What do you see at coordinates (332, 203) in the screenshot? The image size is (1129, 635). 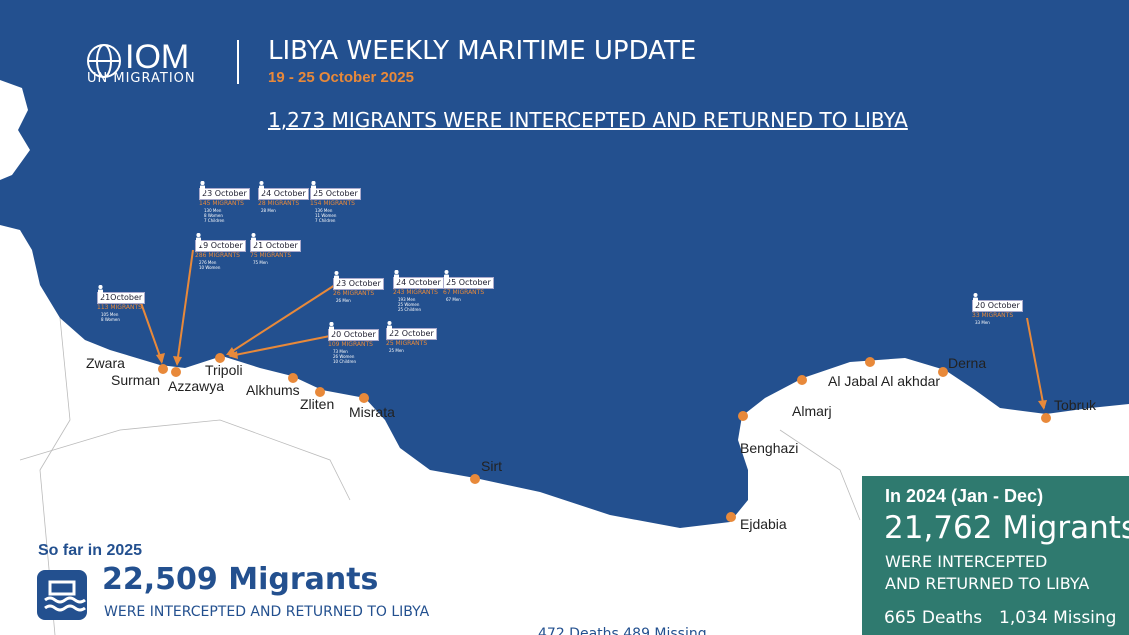 I see `callout-migrants: 154 MIGRANTS` at bounding box center [332, 203].